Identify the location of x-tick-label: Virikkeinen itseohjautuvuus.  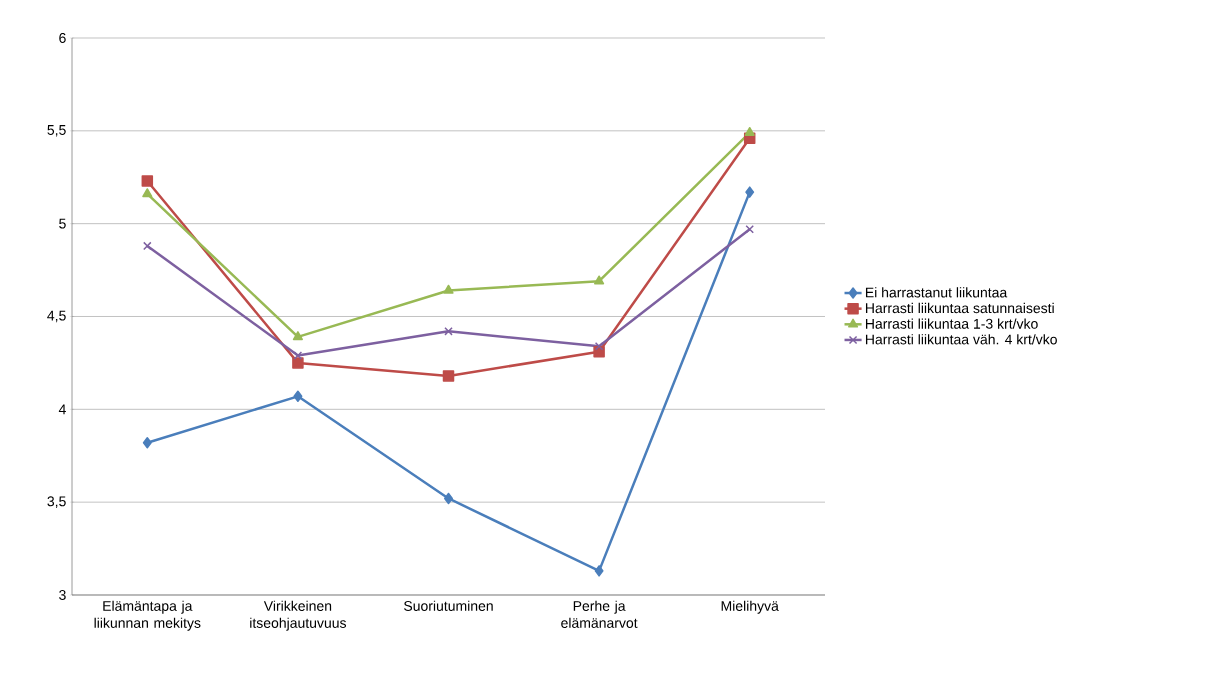
(298, 615).